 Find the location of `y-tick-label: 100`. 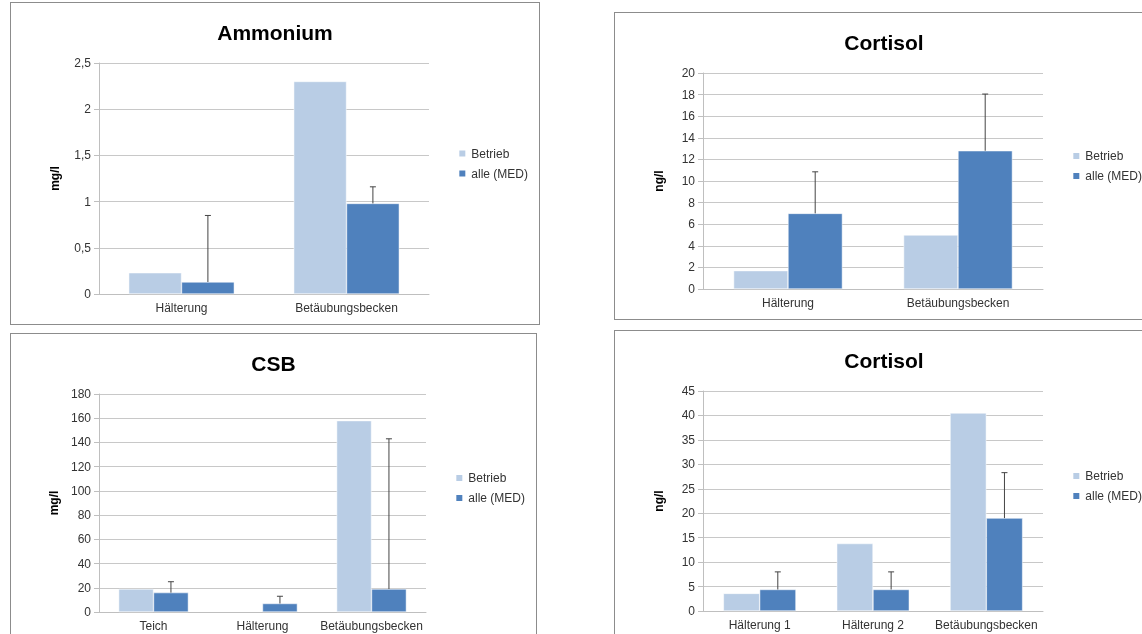

y-tick-label: 100 is located at coordinates (81, 490).